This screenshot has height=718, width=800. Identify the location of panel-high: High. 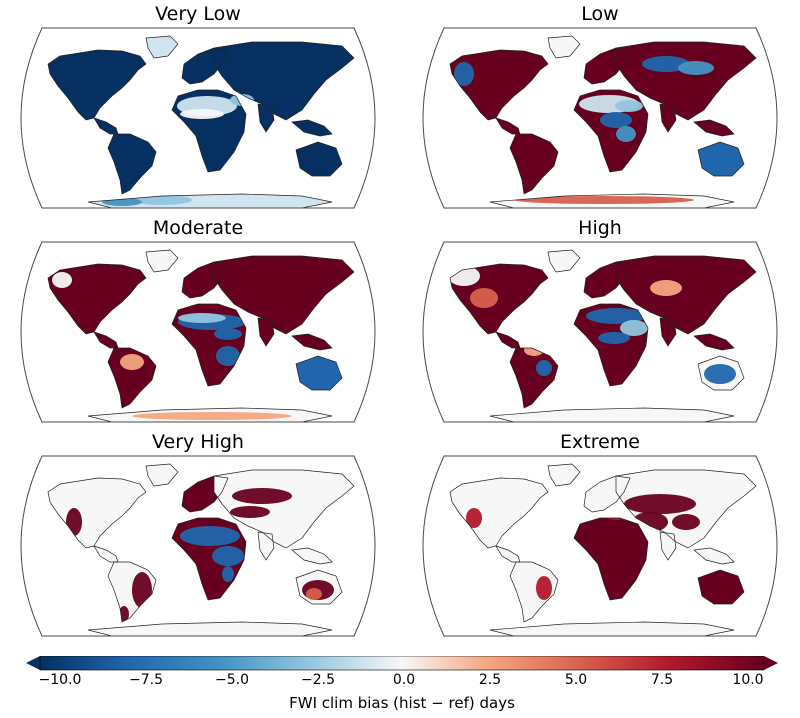
(600, 322).